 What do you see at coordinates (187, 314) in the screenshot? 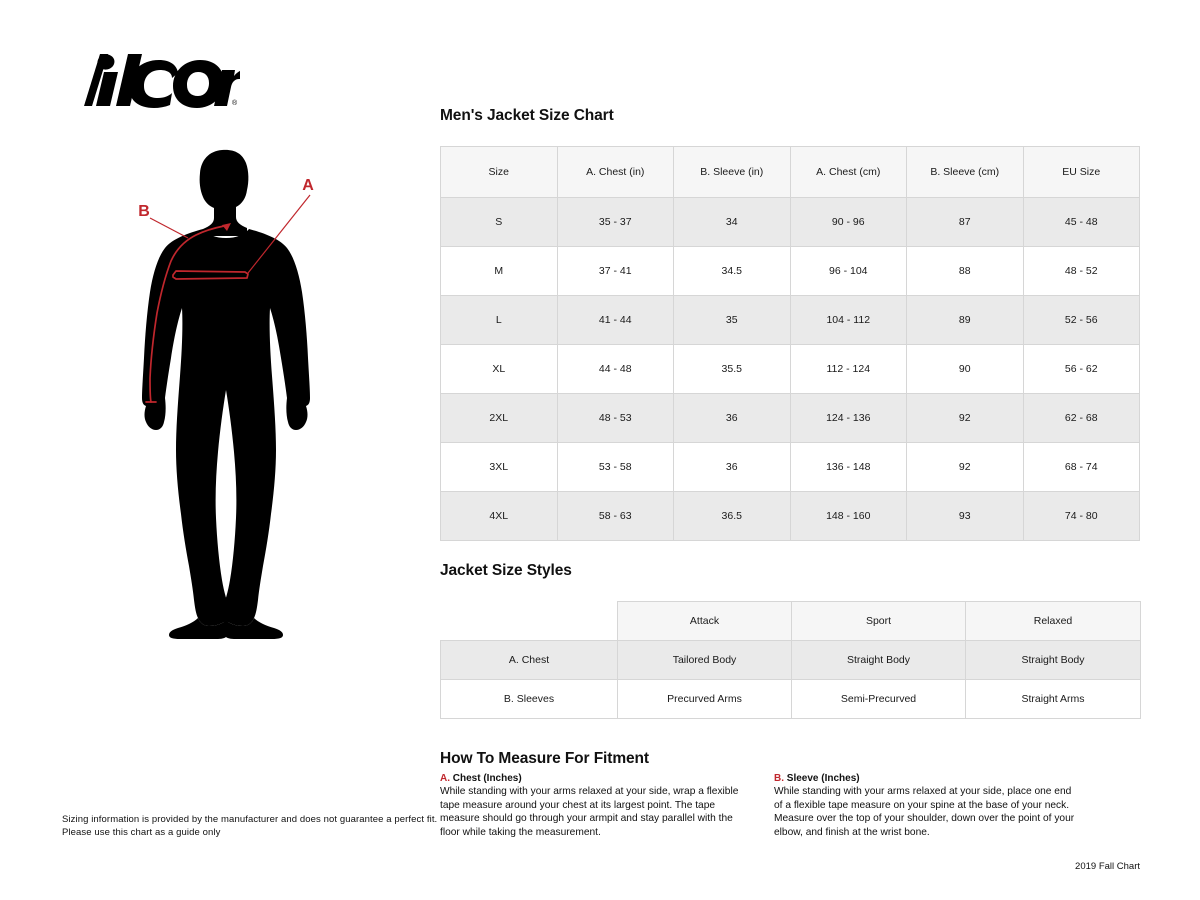
I see `sleeve-measure-line` at bounding box center [187, 314].